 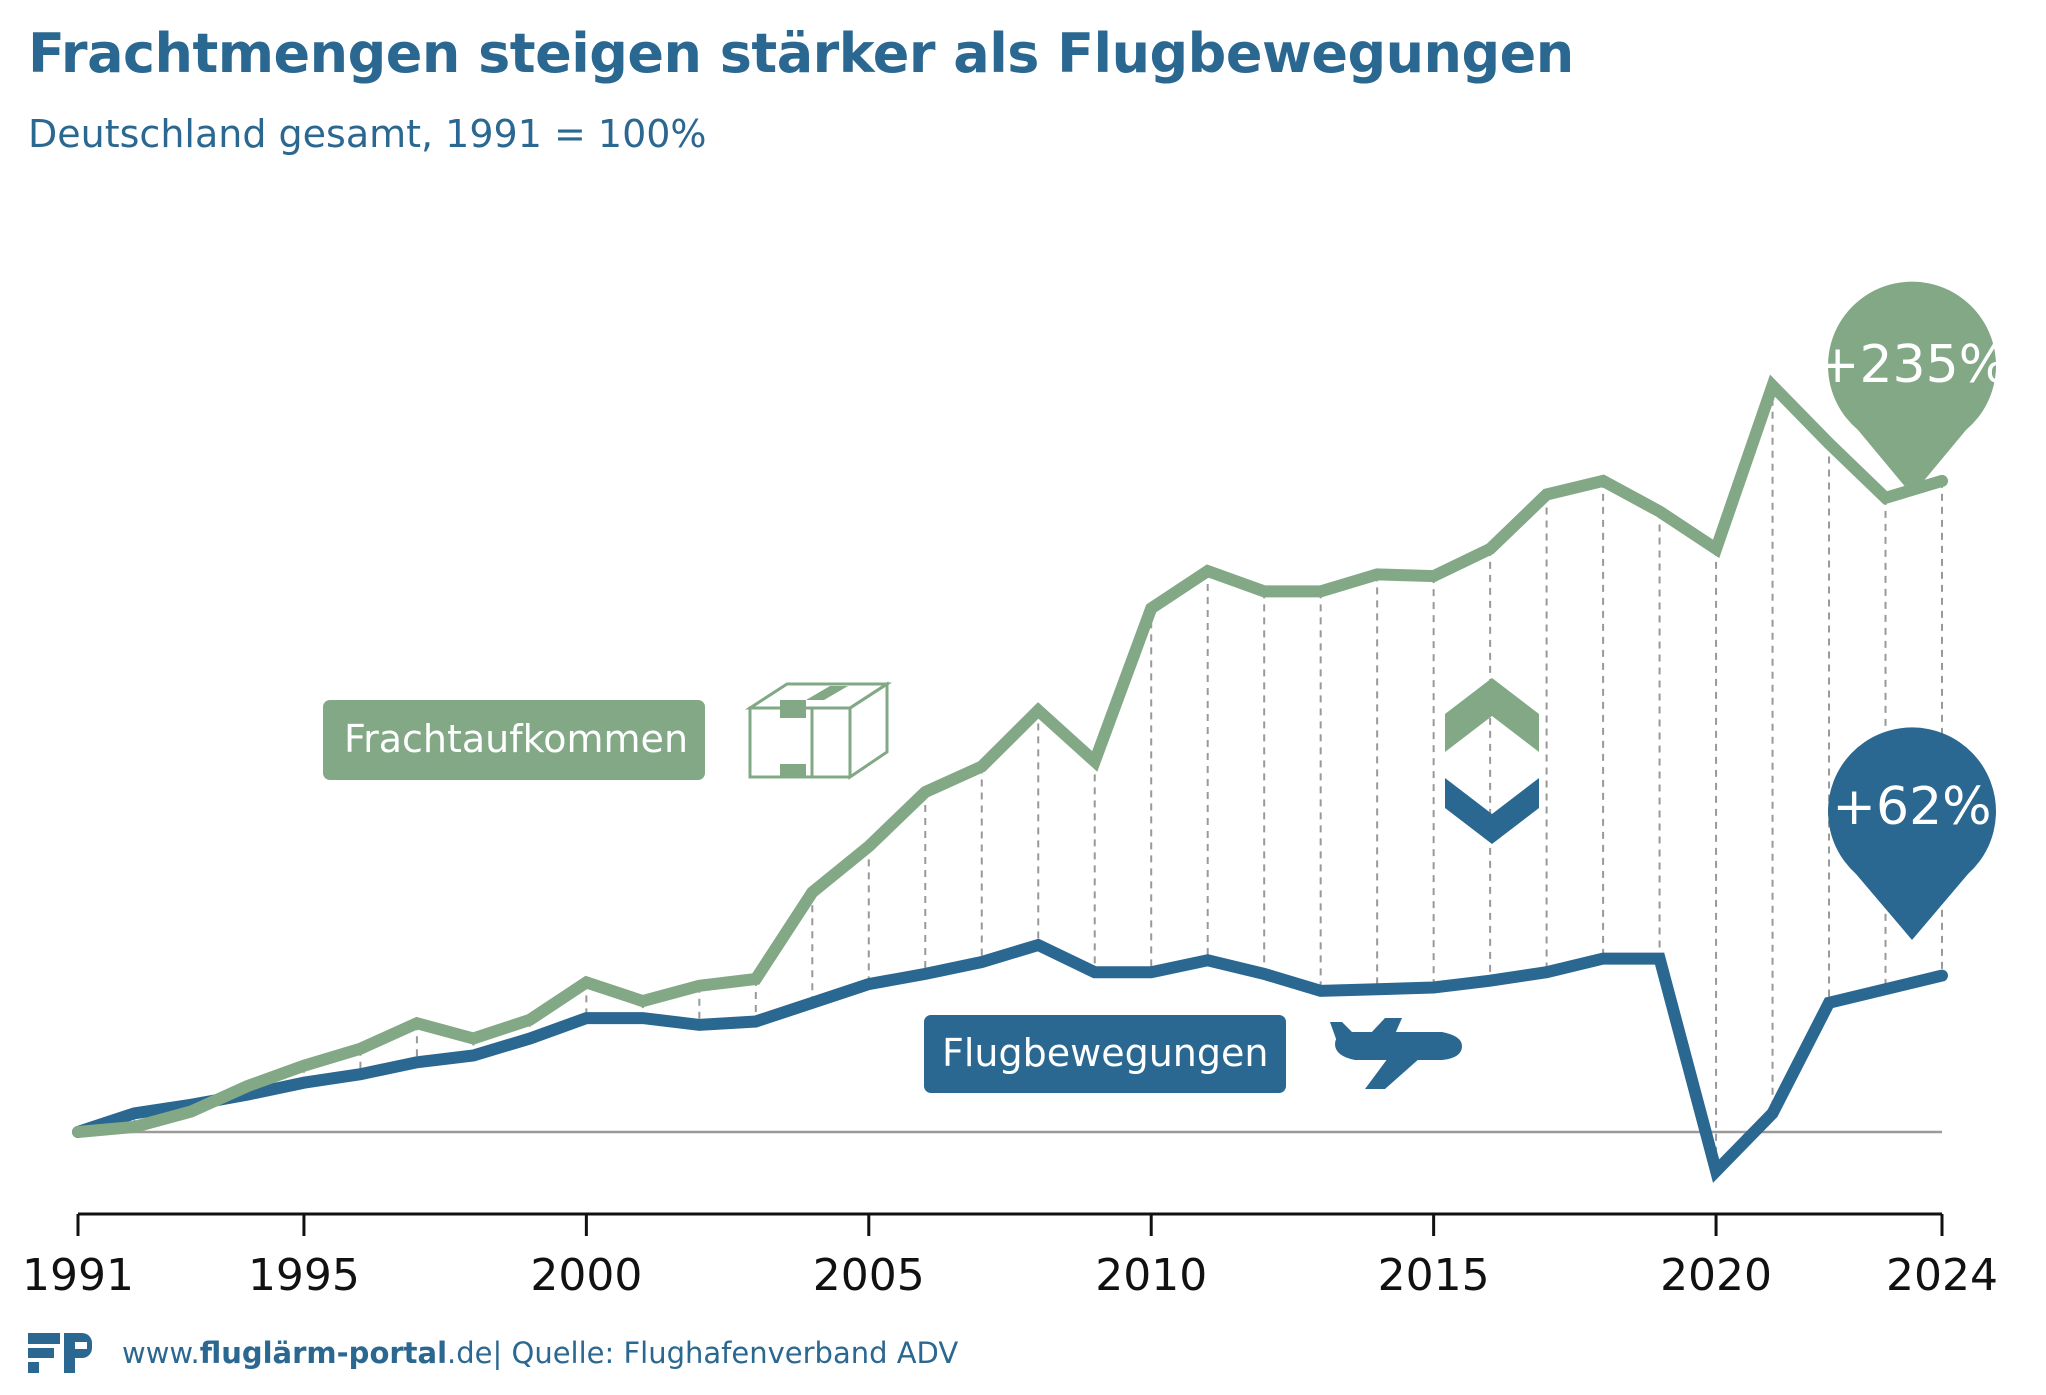 I want to click on fracht-label-bg, so click(x=514, y=740).